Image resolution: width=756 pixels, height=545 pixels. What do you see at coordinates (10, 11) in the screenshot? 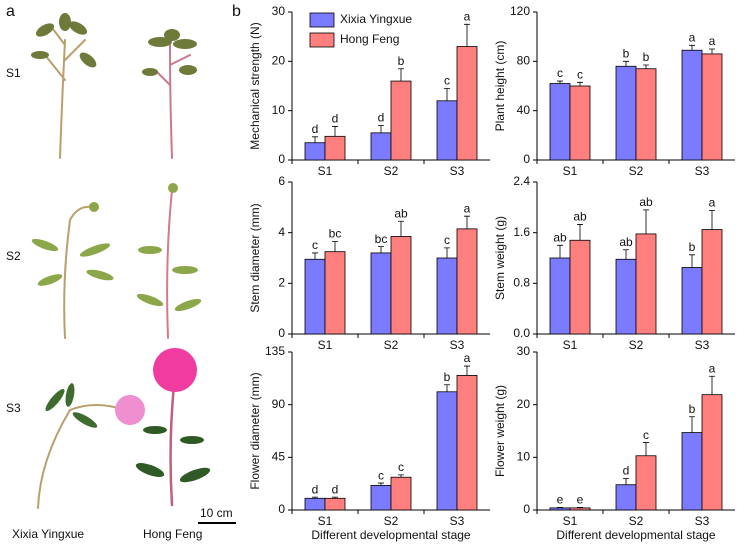
I see `panel-label: a` at bounding box center [10, 11].